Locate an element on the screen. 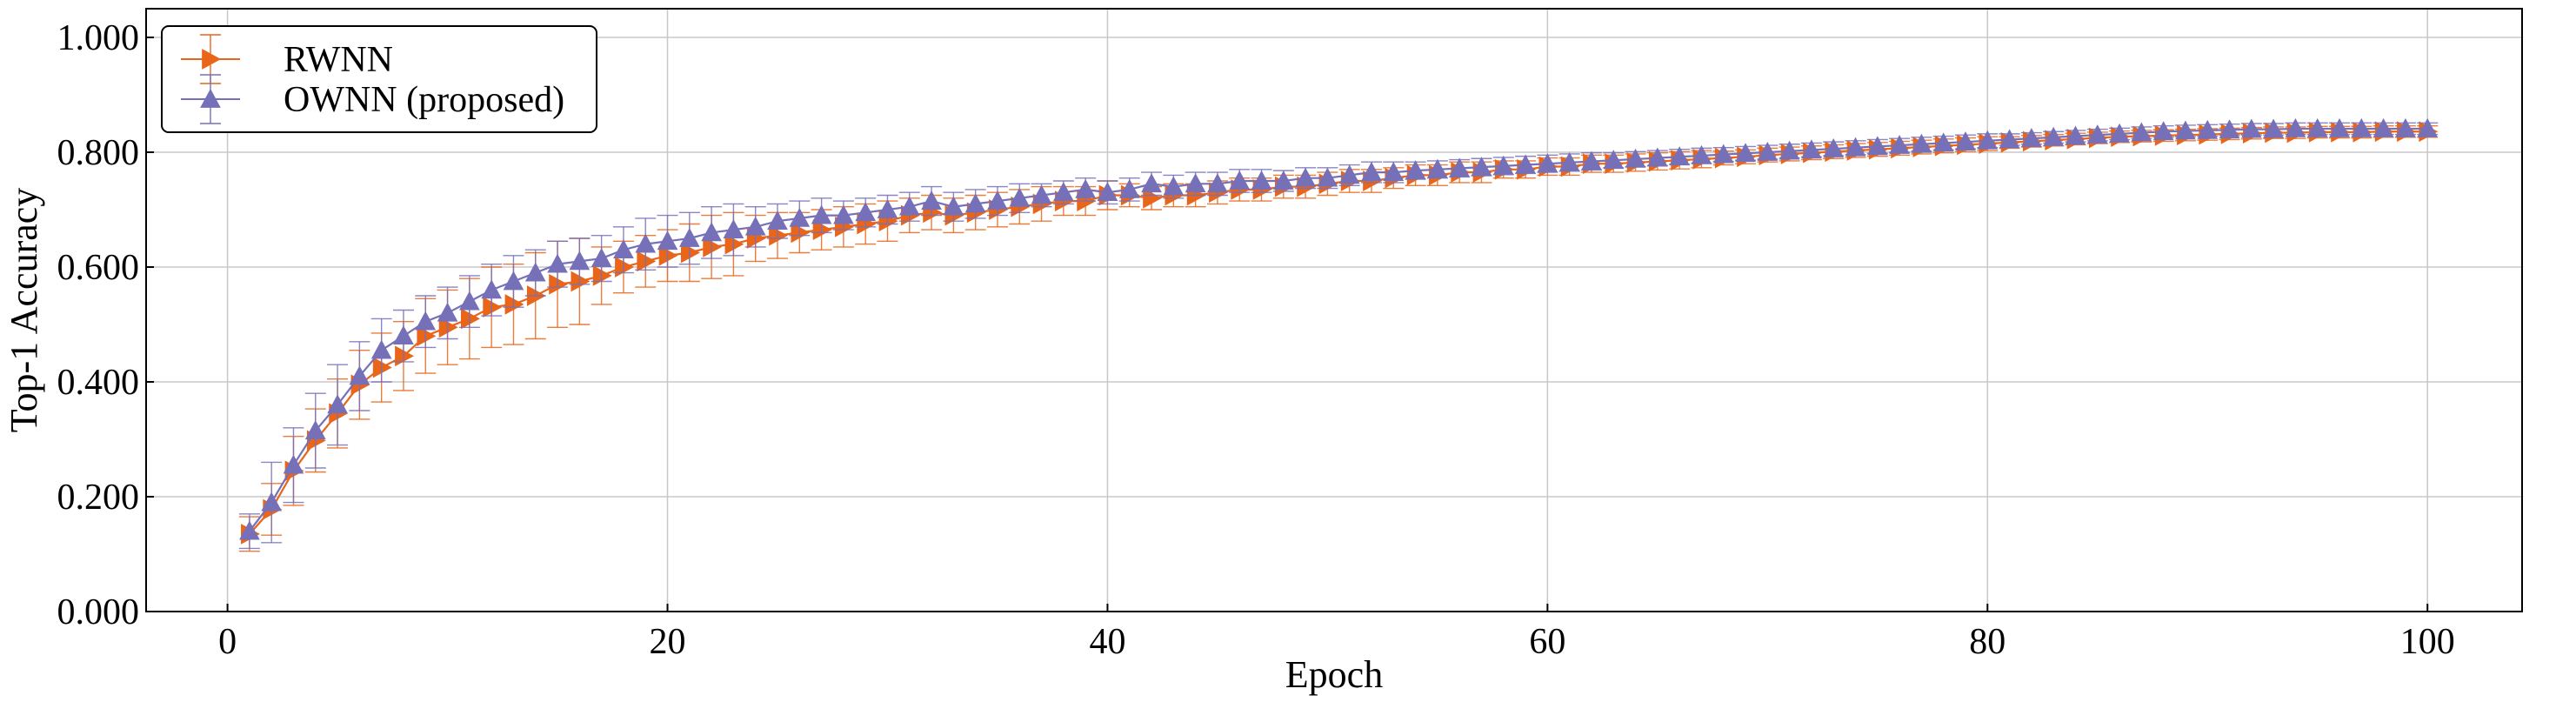  legend-item-ownn: OWNN (proposed) is located at coordinates (372, 99).